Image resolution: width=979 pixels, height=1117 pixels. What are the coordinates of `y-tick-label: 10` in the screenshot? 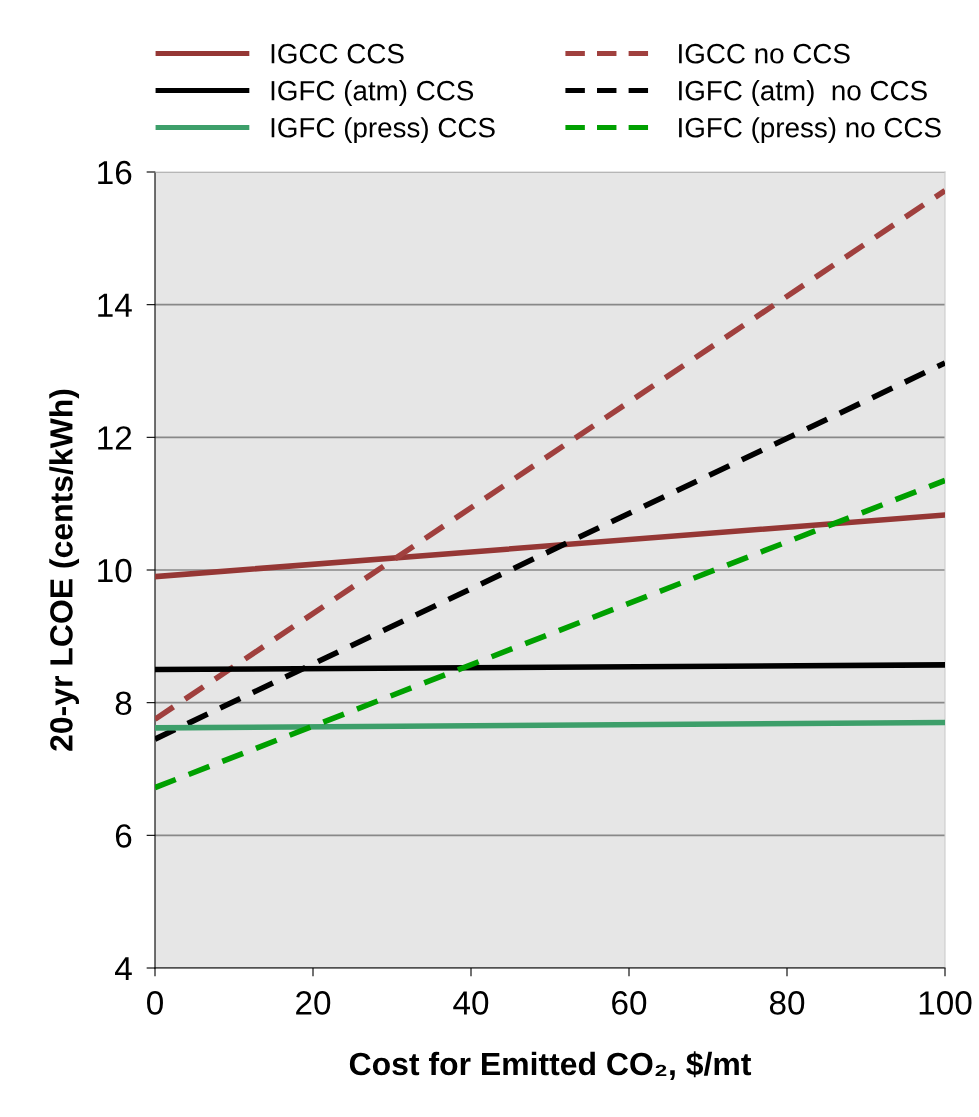 It's located at (115, 570).